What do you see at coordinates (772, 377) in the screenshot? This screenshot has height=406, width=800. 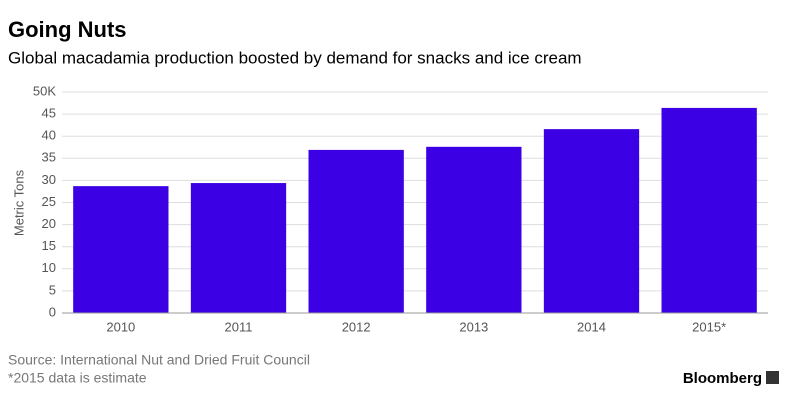 I see `brand-icon` at bounding box center [772, 377].